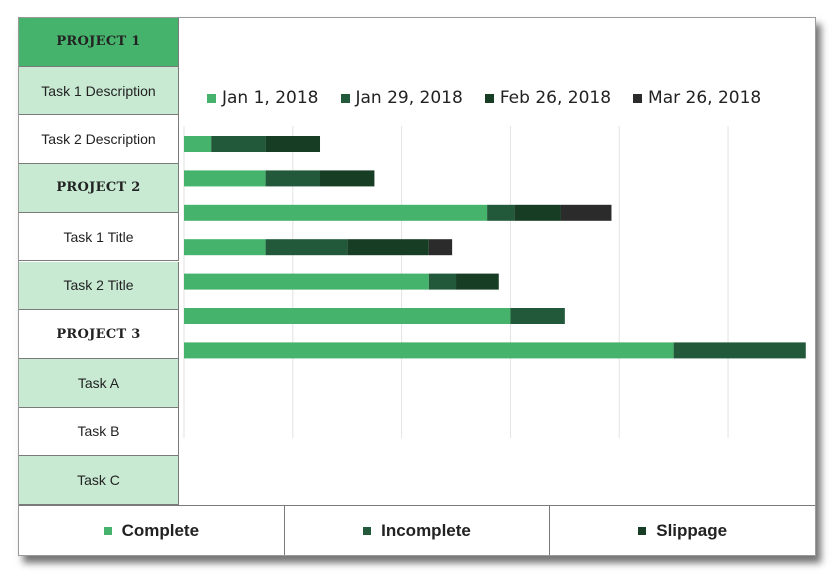 The image size is (832, 577). Describe the element at coordinates (99, 91) in the screenshot. I see `task-row-label: Task 1 Description` at that location.